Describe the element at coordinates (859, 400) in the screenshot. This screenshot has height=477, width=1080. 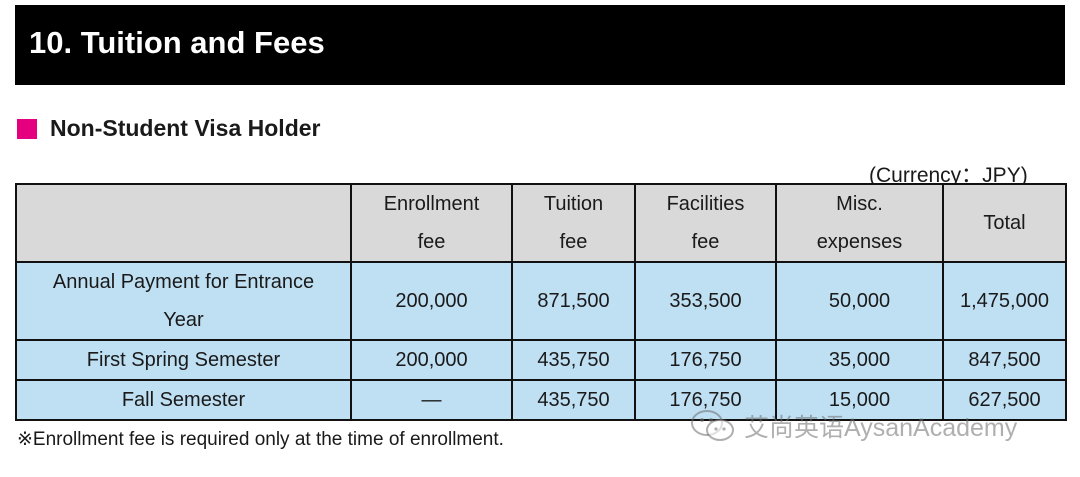
I see `cell-misc: 15,000` at that location.